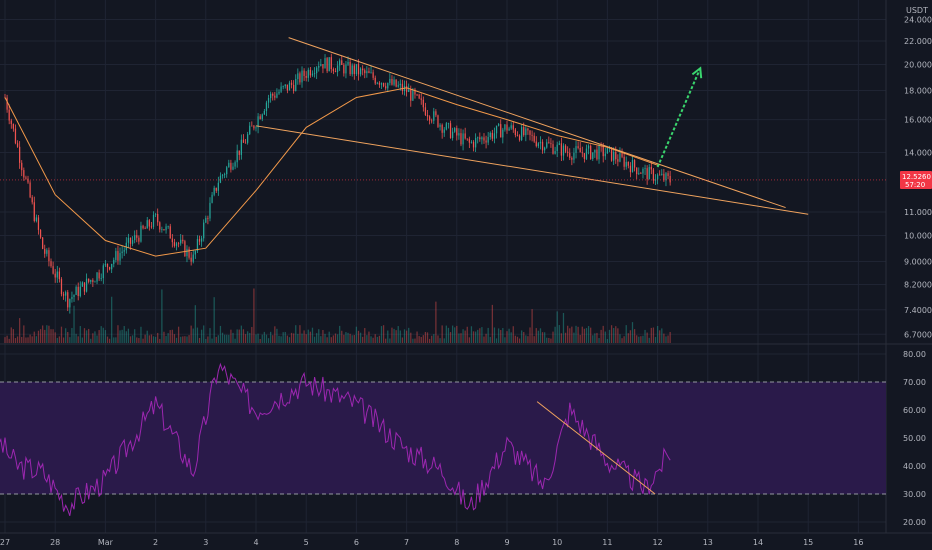 The height and width of the screenshot is (550, 932). I want to click on x-tick-label: 27, so click(5, 542).